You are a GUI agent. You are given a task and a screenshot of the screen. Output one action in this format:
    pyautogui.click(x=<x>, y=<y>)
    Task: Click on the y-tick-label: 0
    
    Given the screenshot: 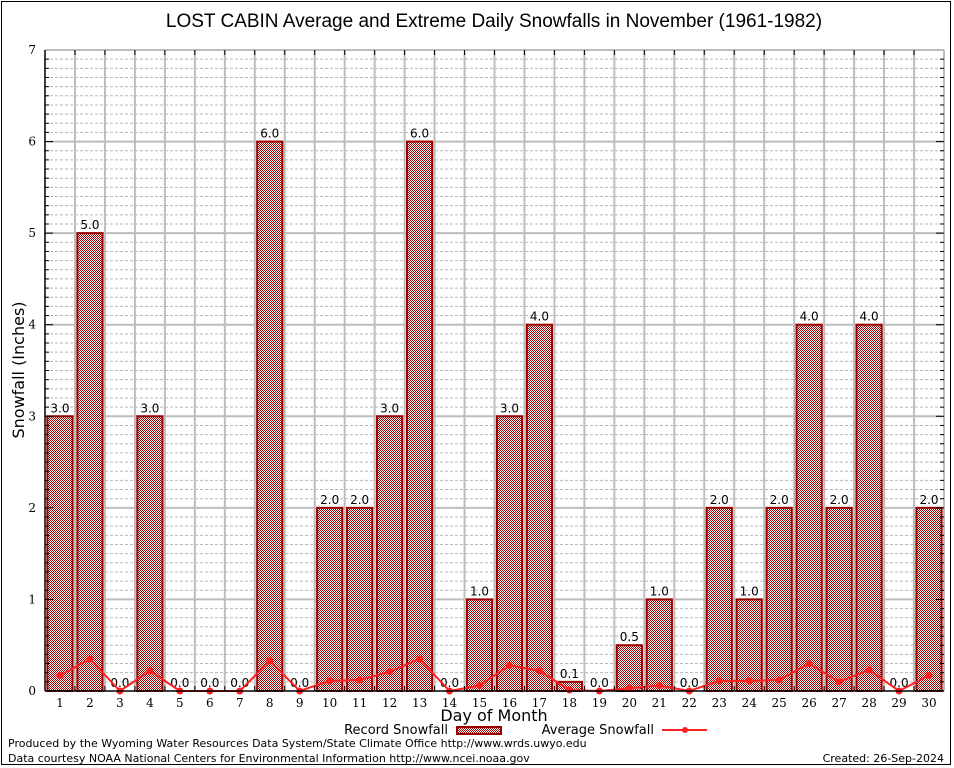 What is the action you would take?
    pyautogui.click(x=32, y=691)
    